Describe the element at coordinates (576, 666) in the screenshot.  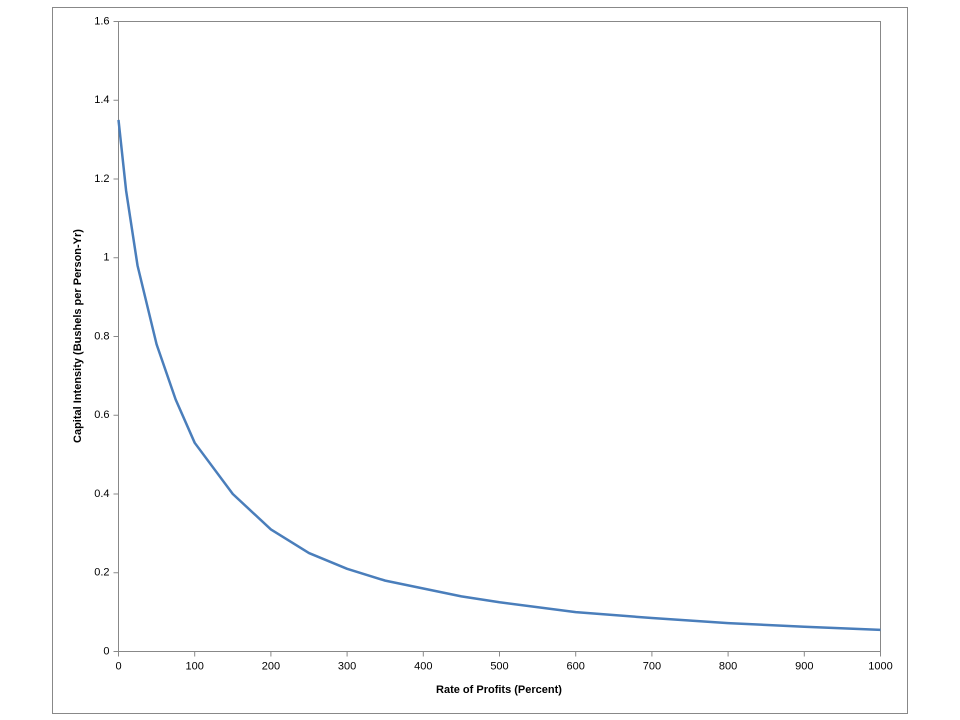
I see `x-tick-label: 600` at that location.